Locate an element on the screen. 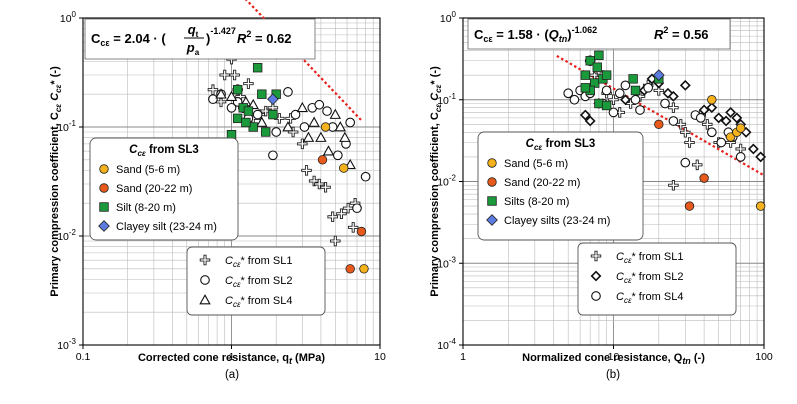  text-span: Silts (8-20 m) is located at coordinates (536, 202).